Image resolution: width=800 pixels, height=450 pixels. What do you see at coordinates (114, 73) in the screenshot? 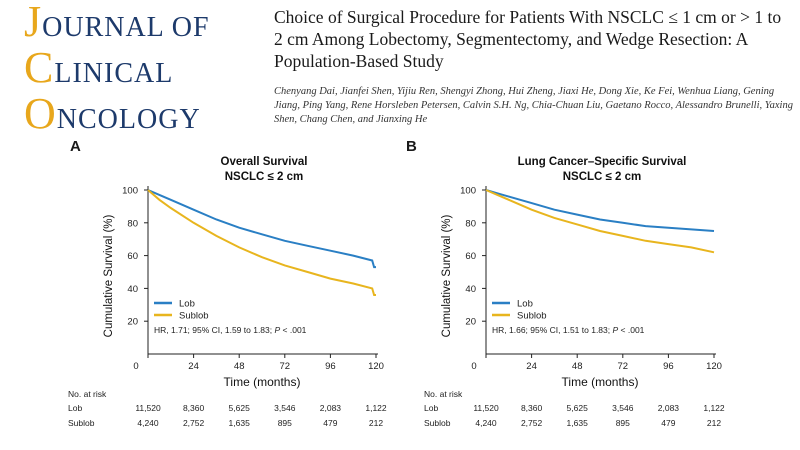
I see `logo-word-clinical: LINICAL` at bounding box center [114, 73].